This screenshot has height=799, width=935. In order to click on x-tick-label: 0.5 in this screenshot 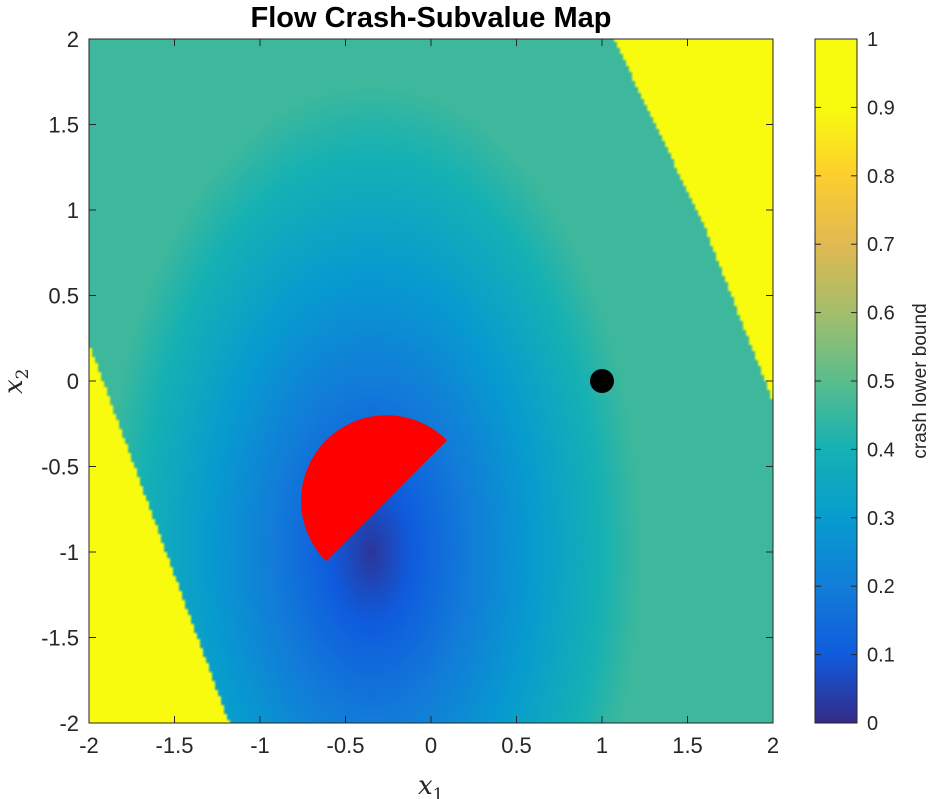, I will do `click(516, 745)`.